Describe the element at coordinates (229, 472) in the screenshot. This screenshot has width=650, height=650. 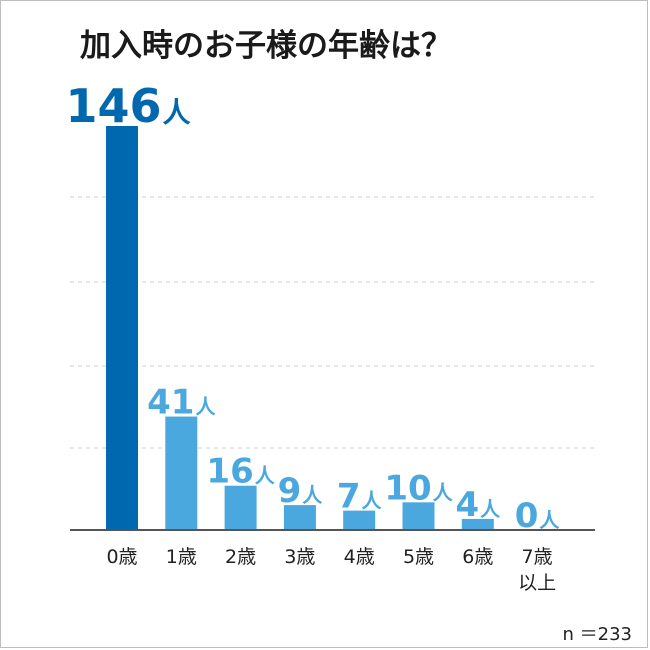
I see `value-number: 16` at that location.